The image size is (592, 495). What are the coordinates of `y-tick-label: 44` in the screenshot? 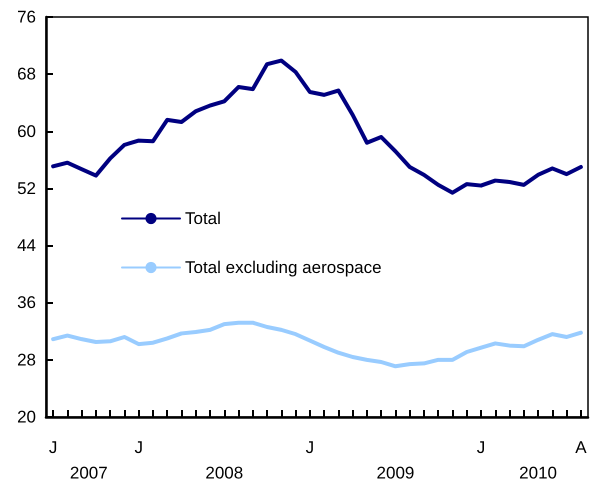 It's located at (26, 246).